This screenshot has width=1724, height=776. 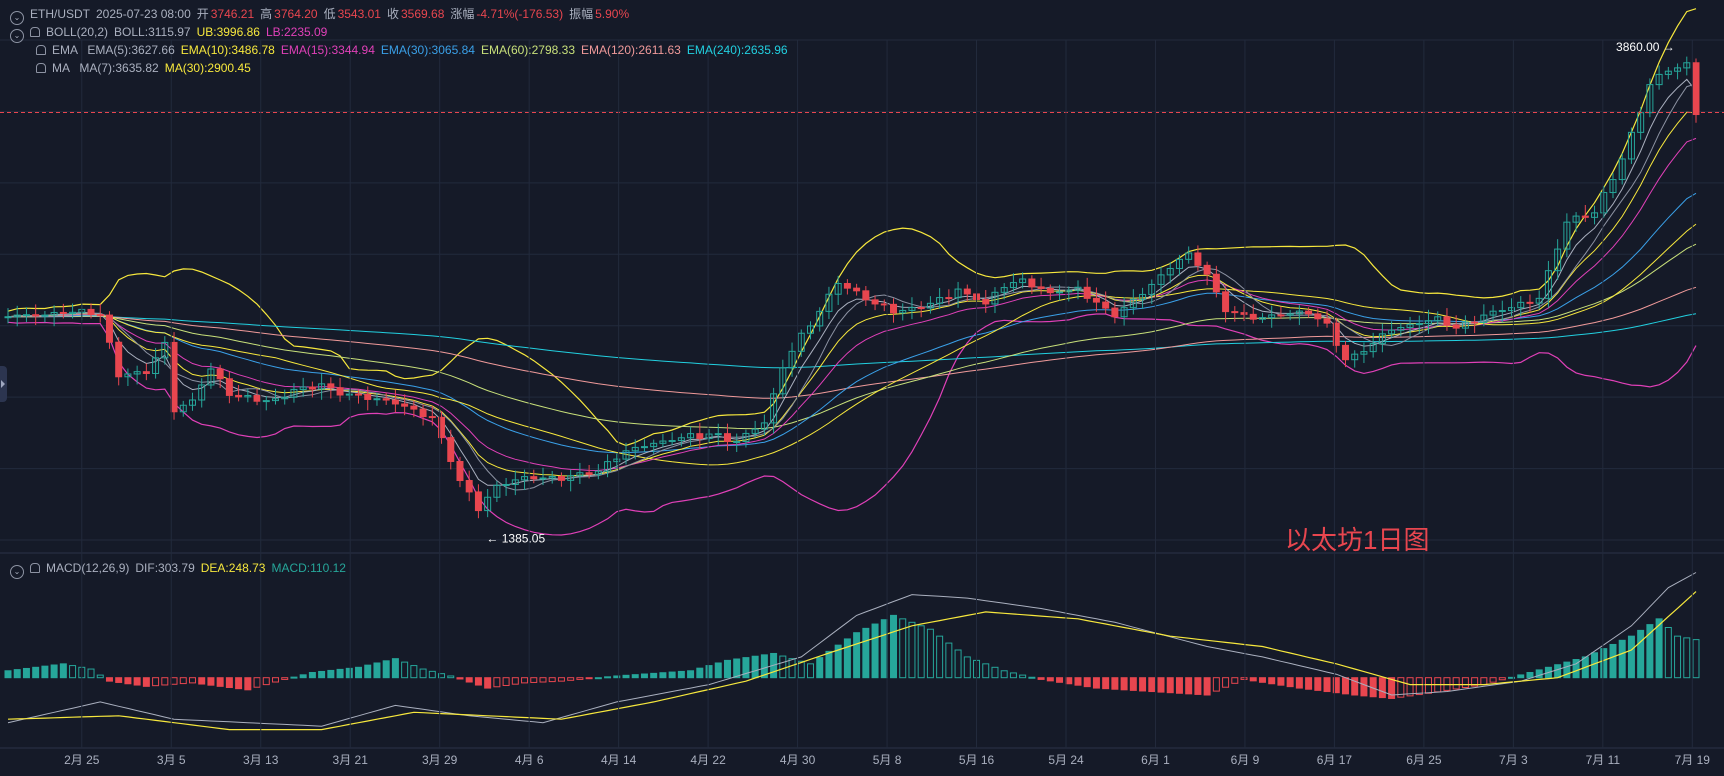 I want to click on x-tick-label: 4月 22, so click(x=708, y=760).